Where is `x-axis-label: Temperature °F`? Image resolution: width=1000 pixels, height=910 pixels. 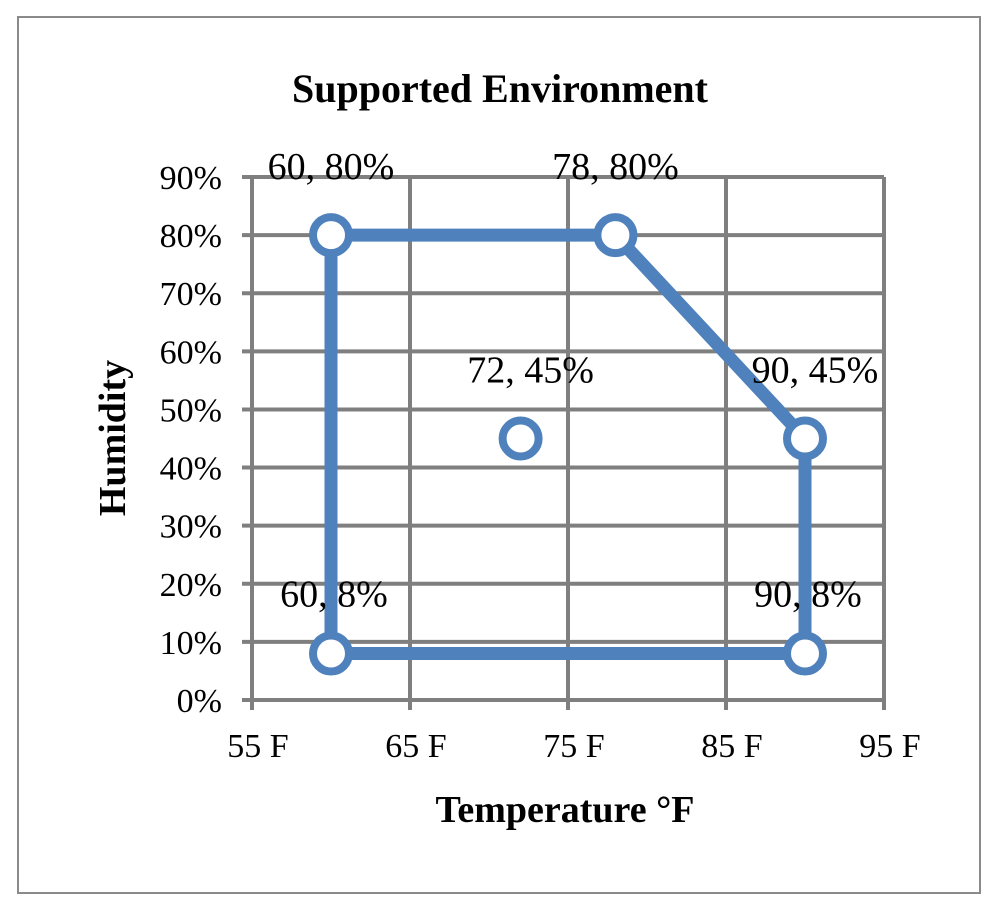
x-axis-label: Temperature °F is located at coordinates (565, 810).